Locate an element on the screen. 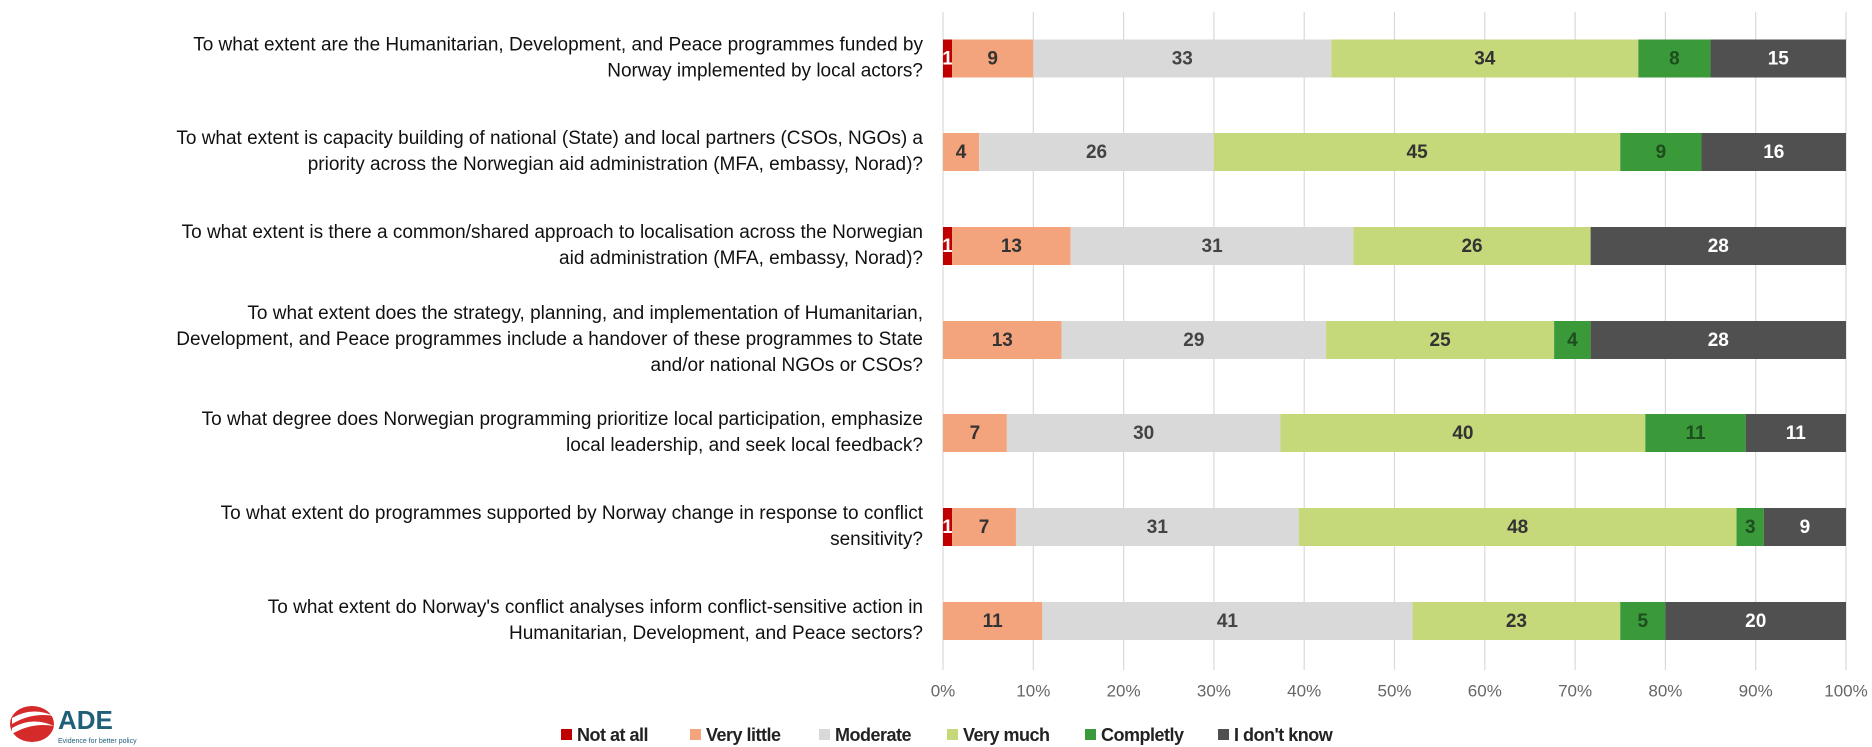 This screenshot has width=1872, height=747. x-tick-label: 20% is located at coordinates (1124, 690).